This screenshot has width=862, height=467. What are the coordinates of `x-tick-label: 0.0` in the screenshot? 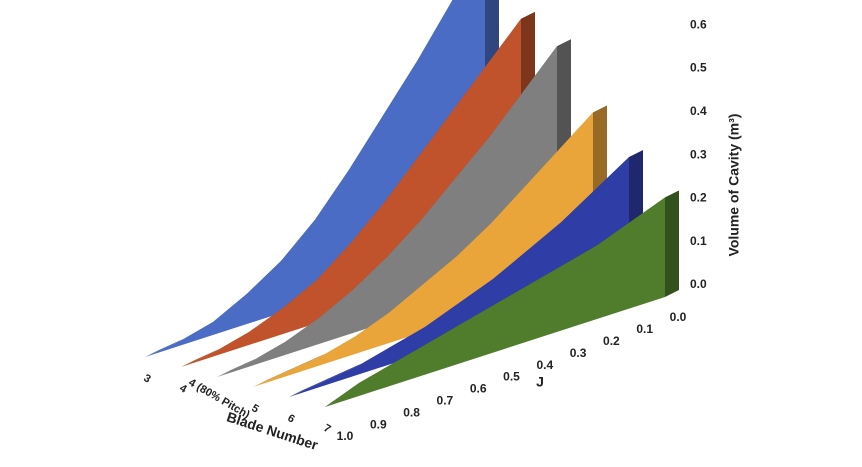 It's located at (678, 317).